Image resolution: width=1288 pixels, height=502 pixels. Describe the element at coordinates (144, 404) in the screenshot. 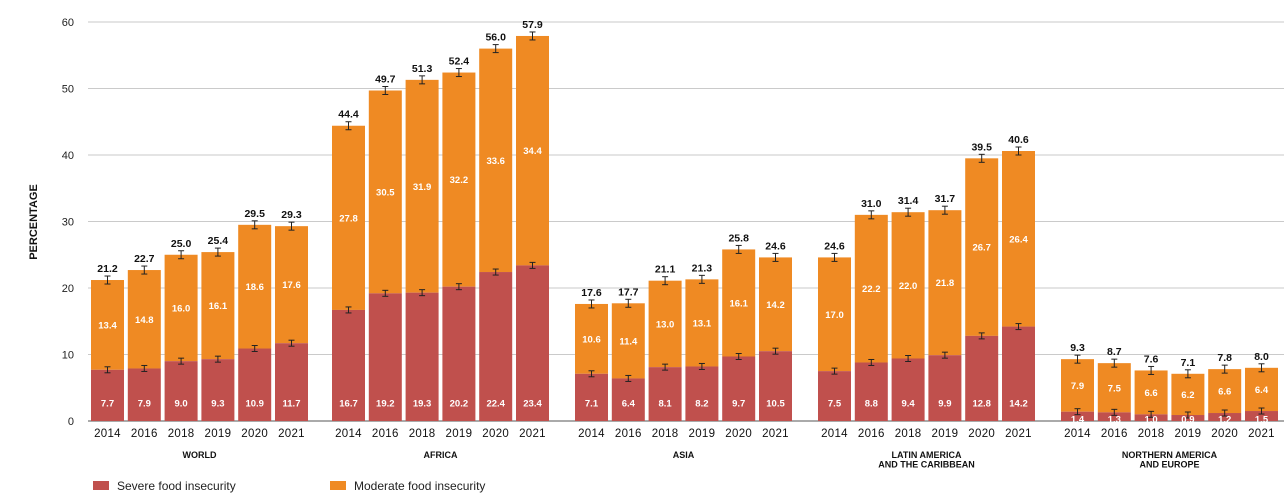

I see `severe-value-label: 7.9` at that location.